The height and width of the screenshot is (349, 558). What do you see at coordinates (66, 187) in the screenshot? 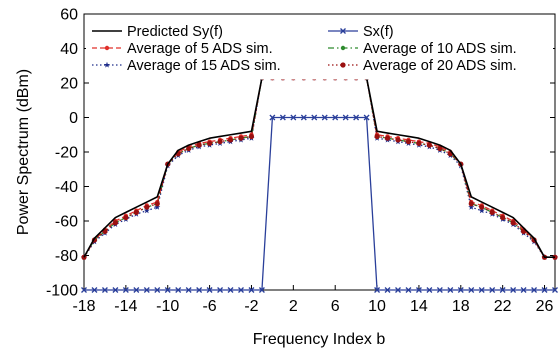
I see `y-tick-label: -40` at bounding box center [66, 187].